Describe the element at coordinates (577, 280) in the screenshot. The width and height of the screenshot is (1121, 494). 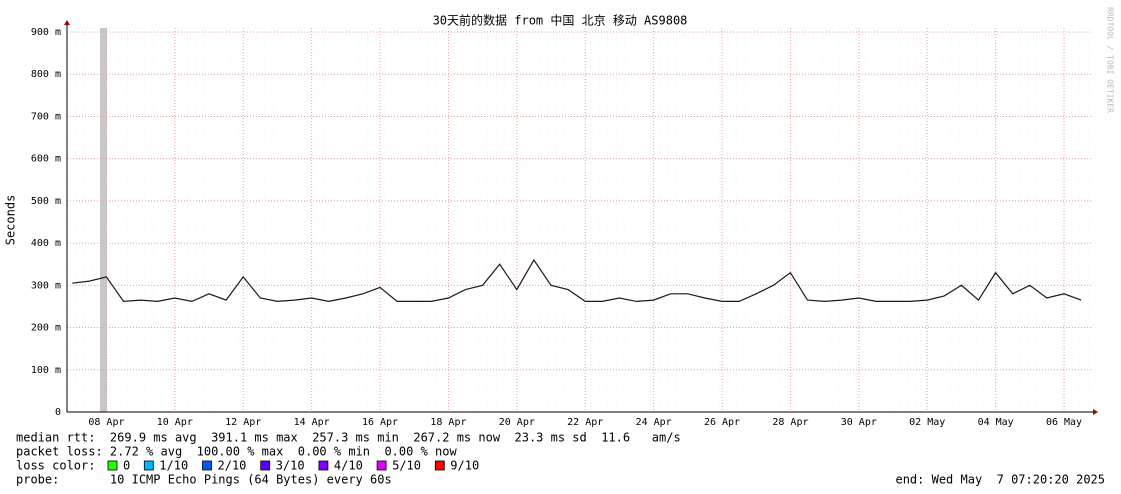
I see `median-line` at that location.